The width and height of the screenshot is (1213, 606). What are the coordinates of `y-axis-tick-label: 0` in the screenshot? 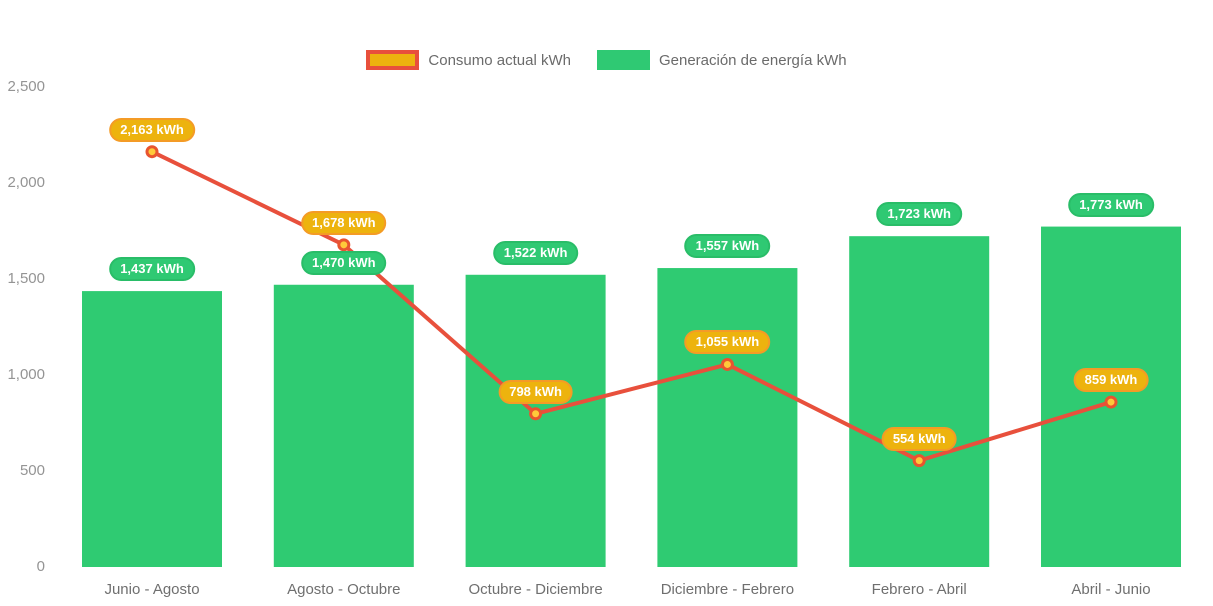 It's located at (40, 566).